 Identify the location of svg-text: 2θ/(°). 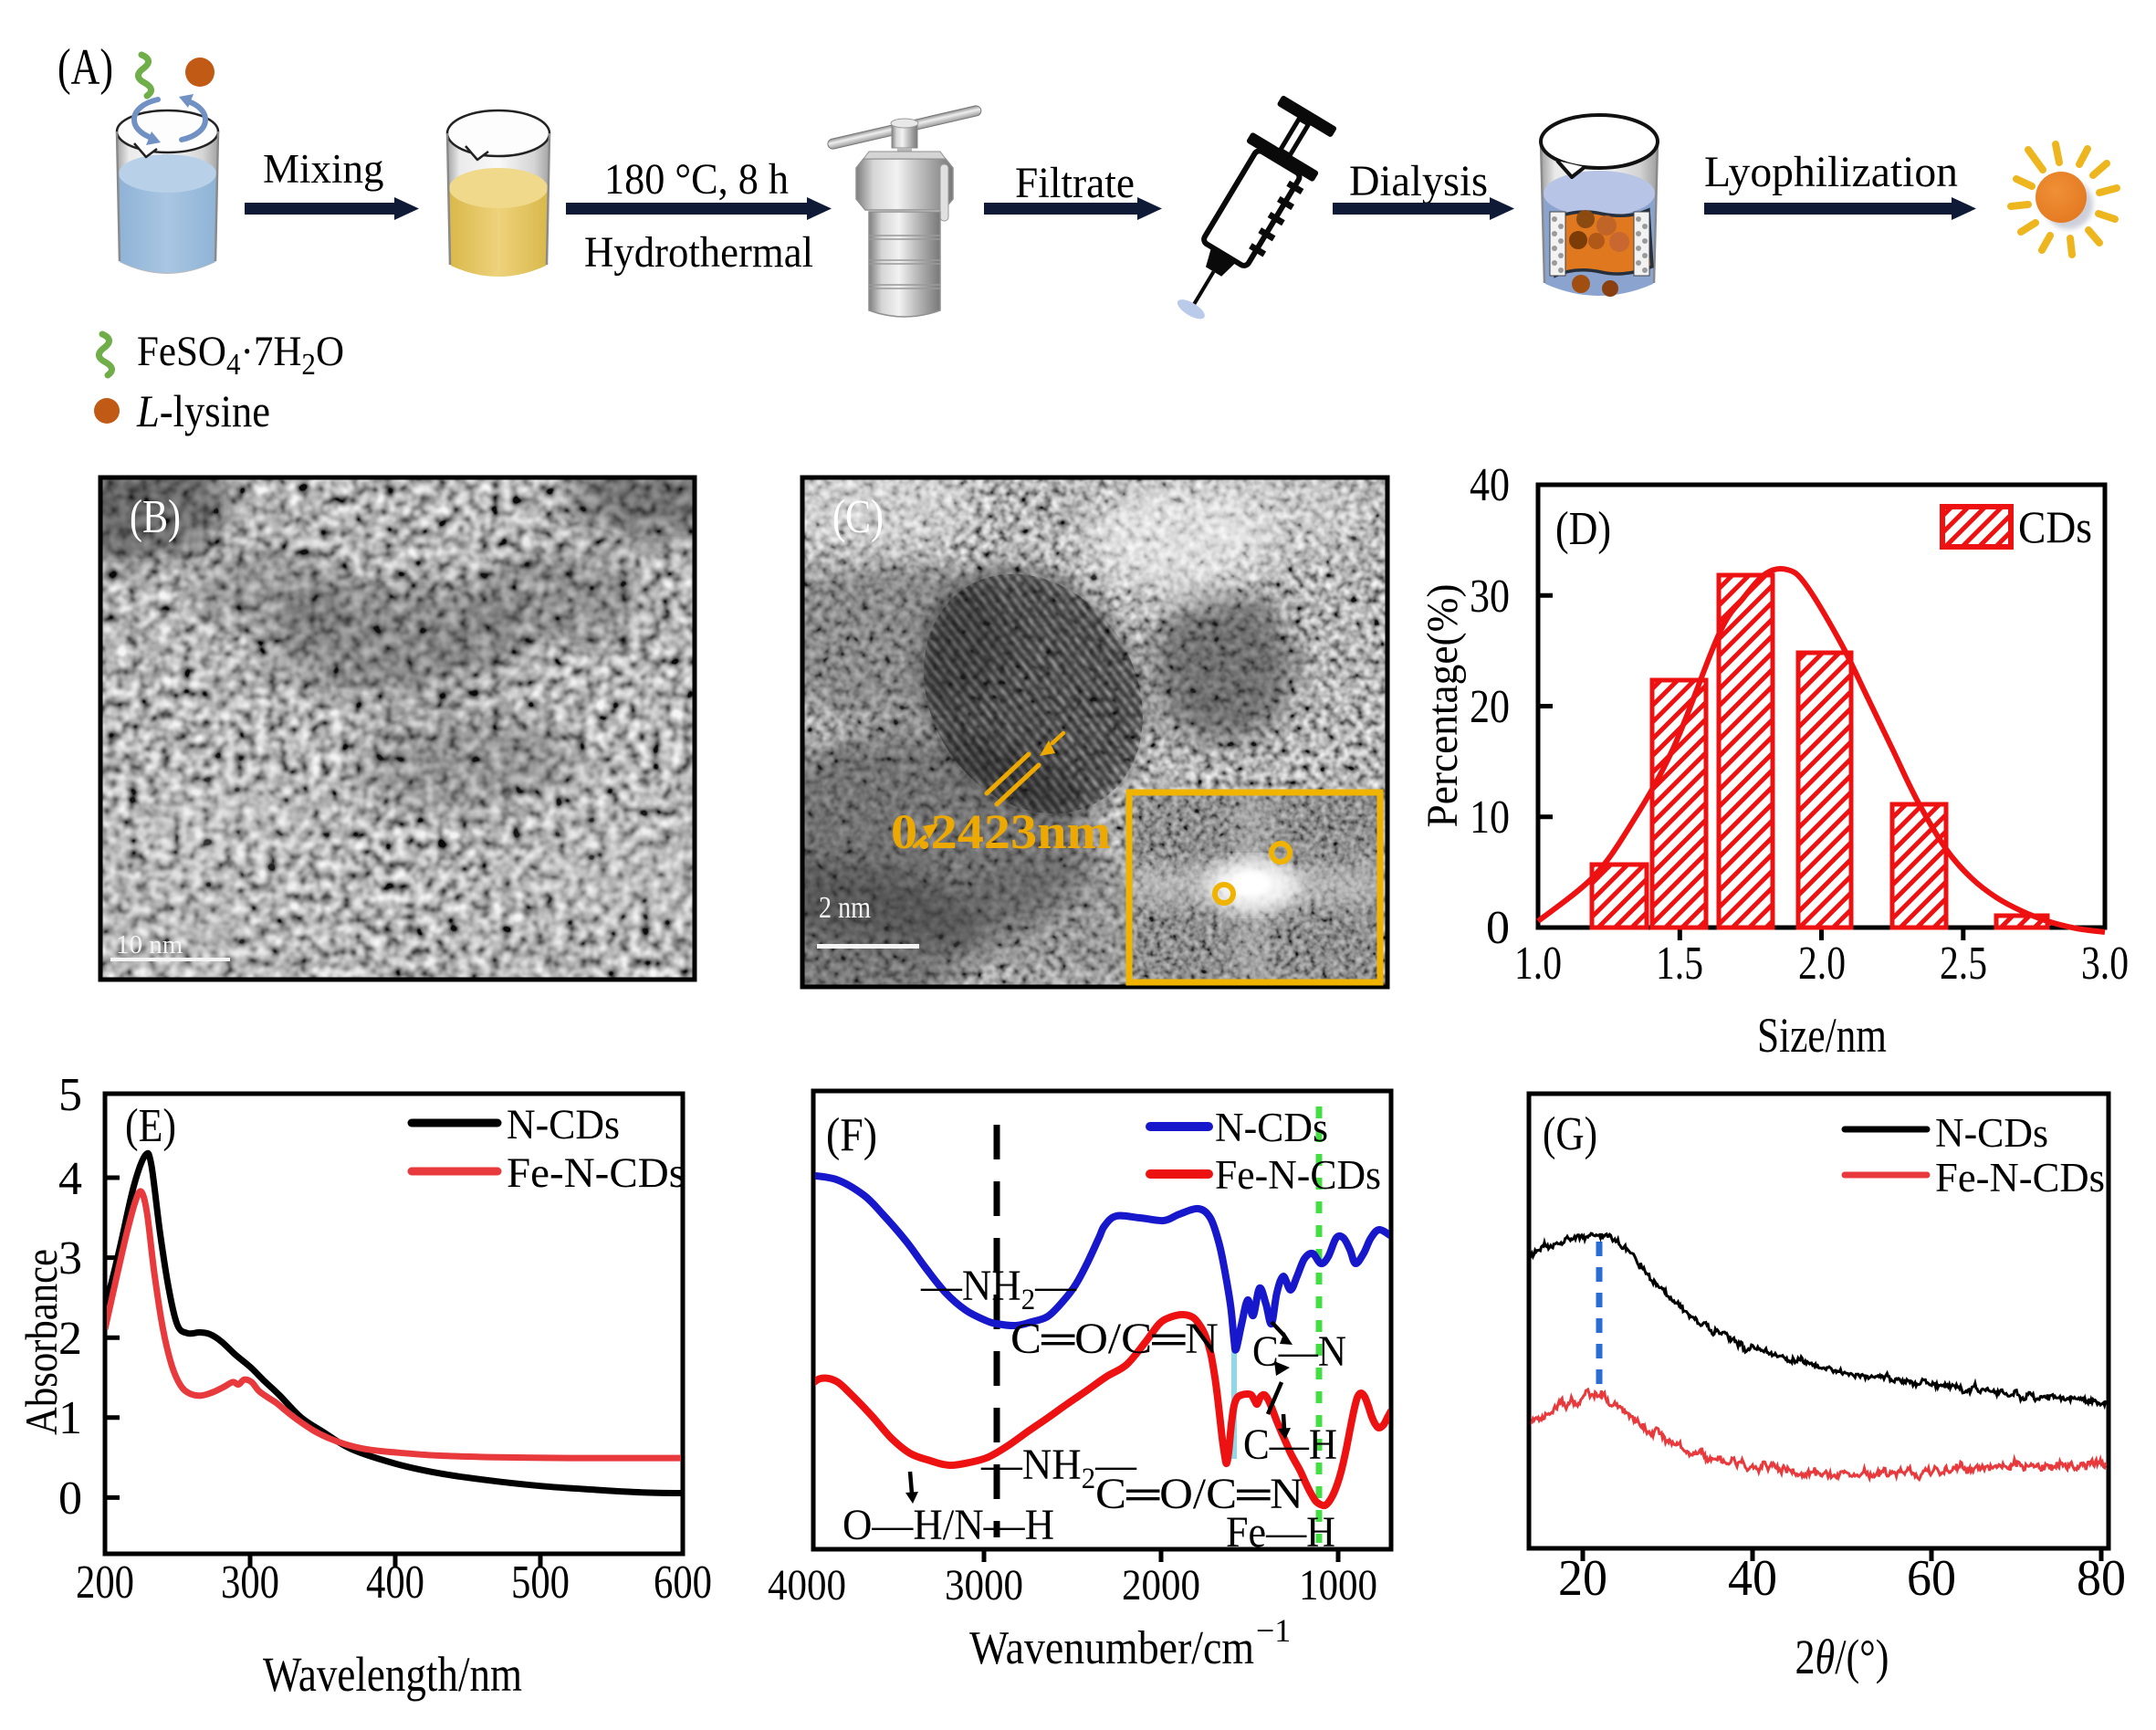
(1842, 1657).